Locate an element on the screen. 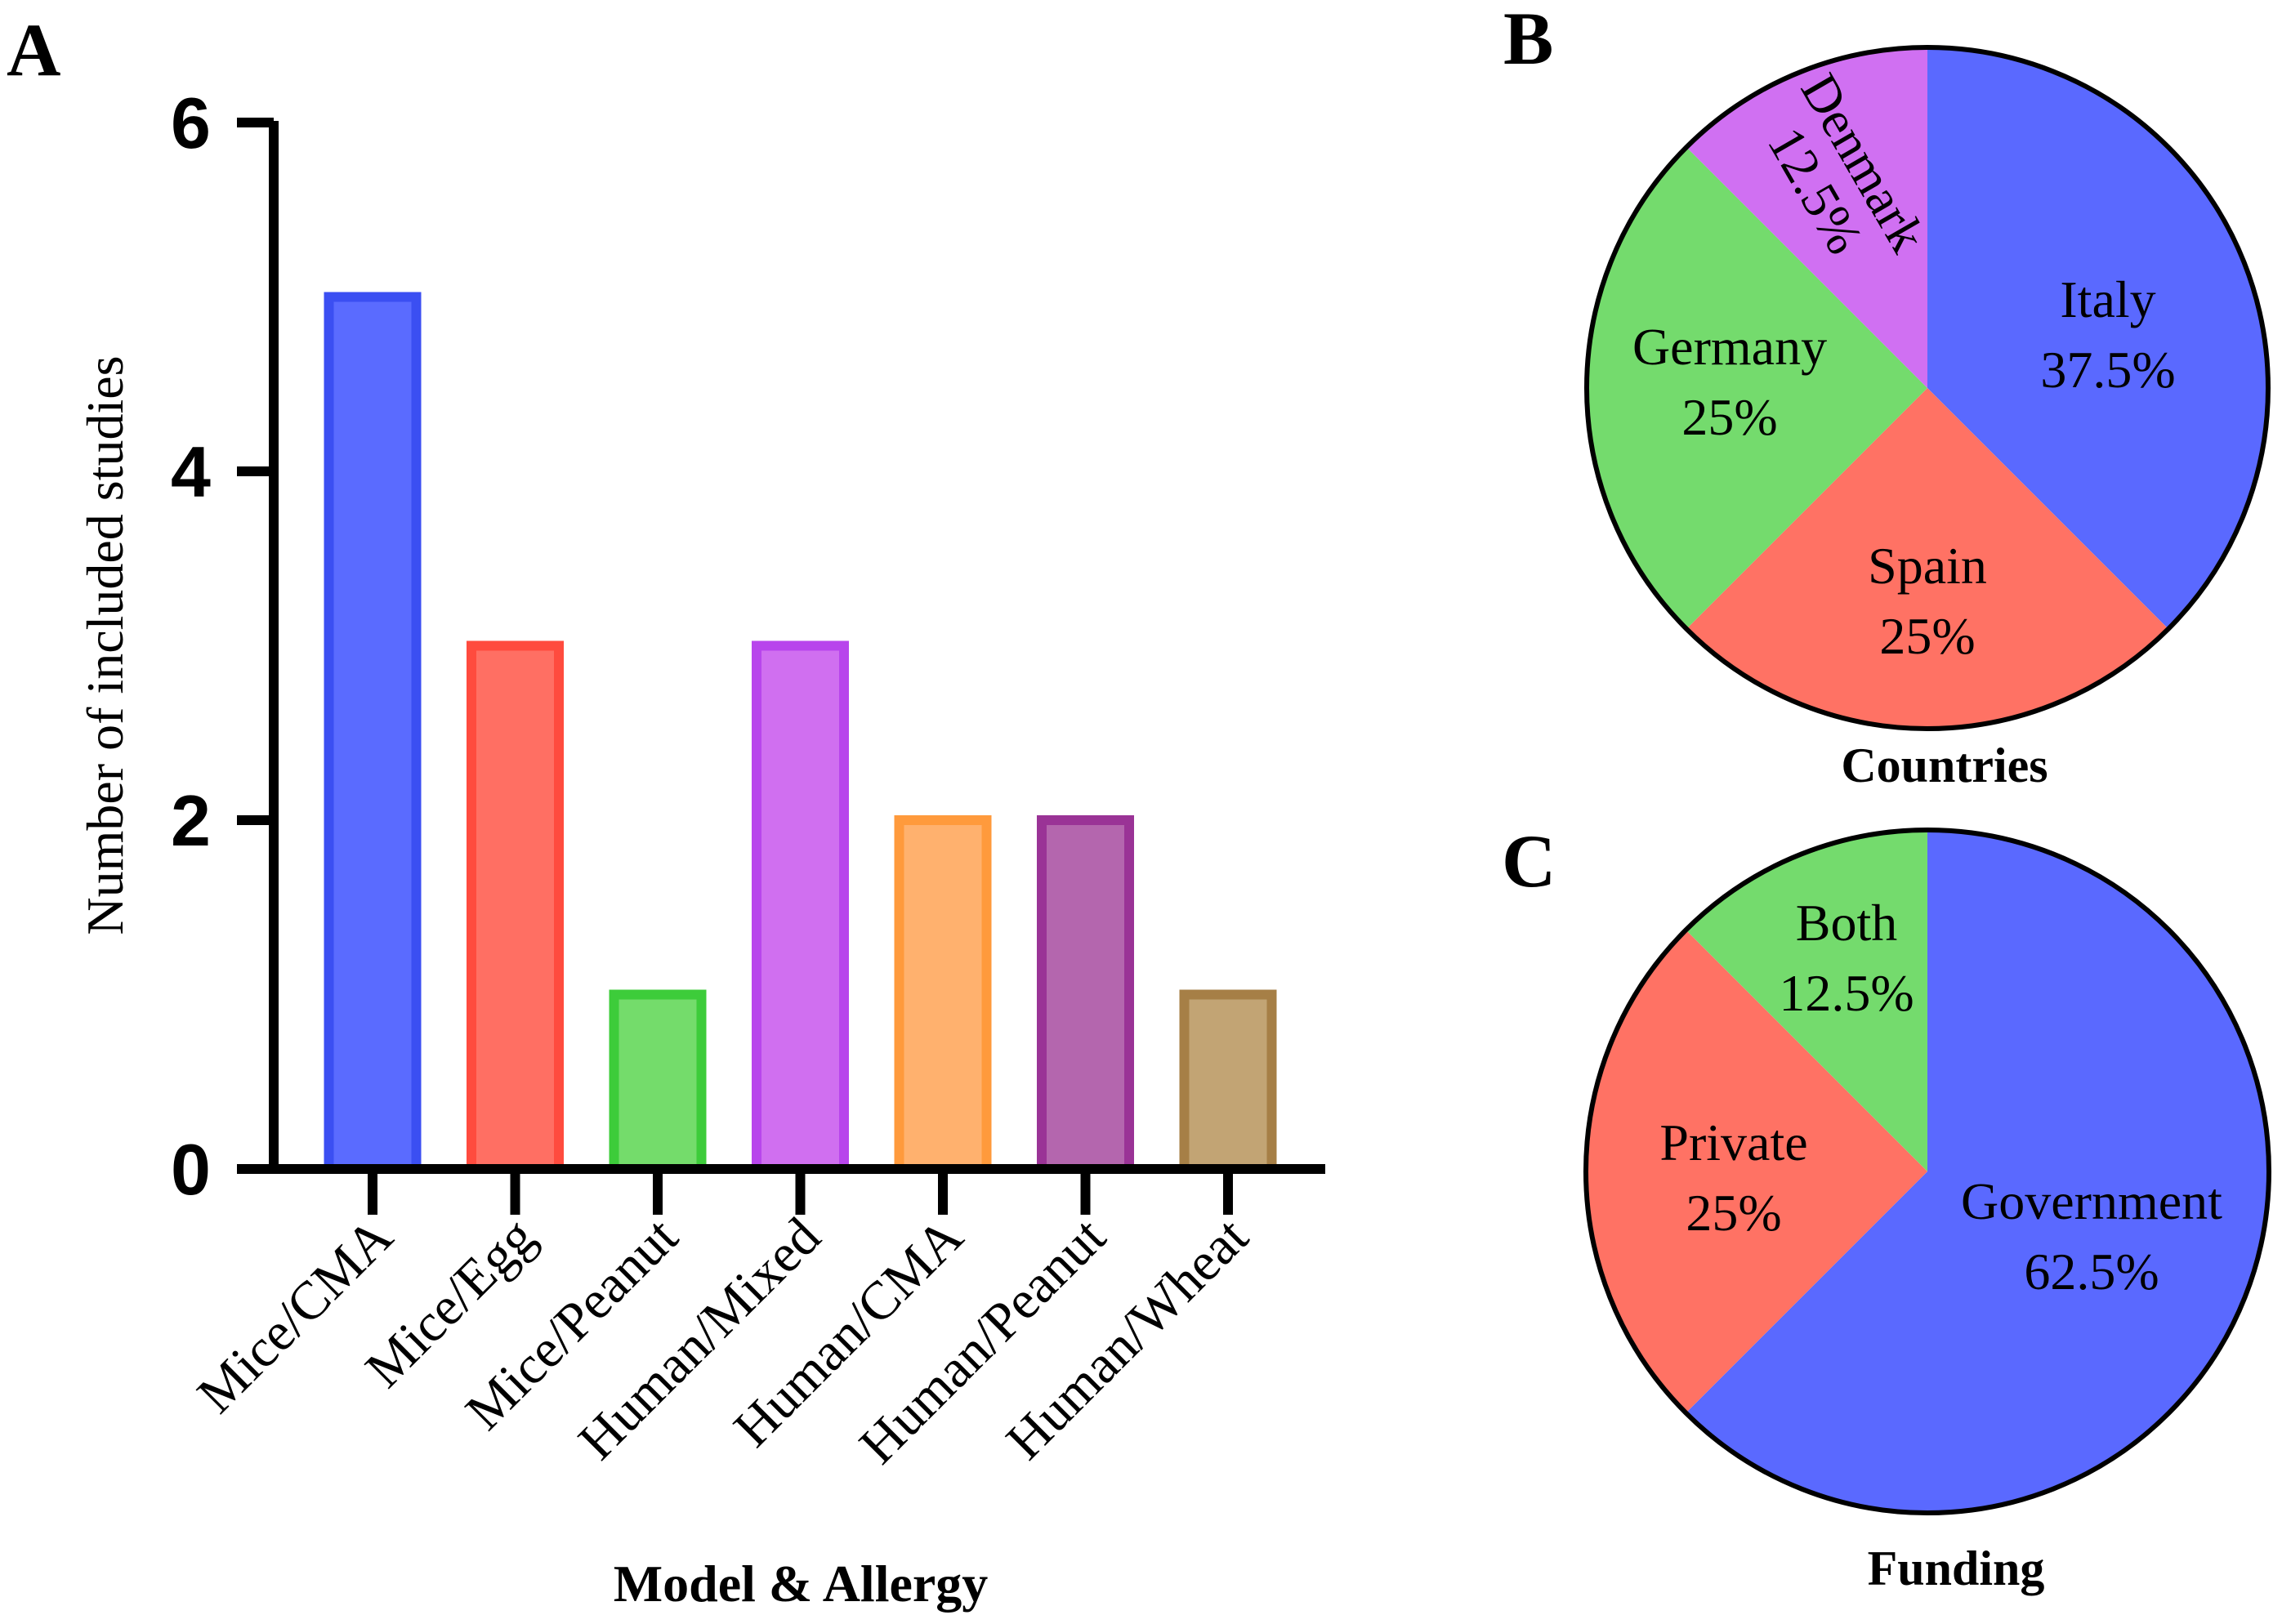 The height and width of the screenshot is (1624, 2282). slice-label-both: Both is located at coordinates (1846, 923).